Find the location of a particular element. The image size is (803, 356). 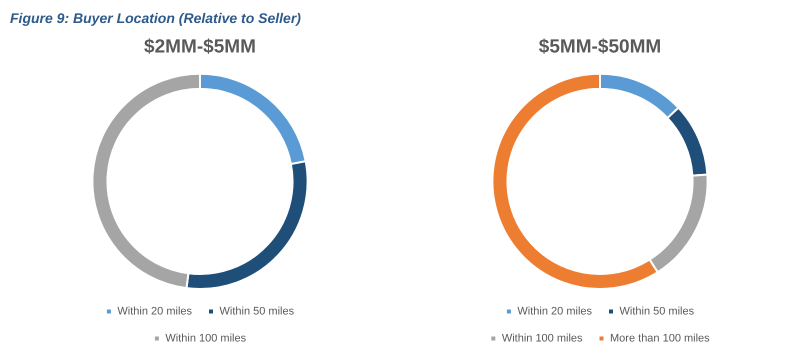

legend-label: More than 100 miles is located at coordinates (660, 338).